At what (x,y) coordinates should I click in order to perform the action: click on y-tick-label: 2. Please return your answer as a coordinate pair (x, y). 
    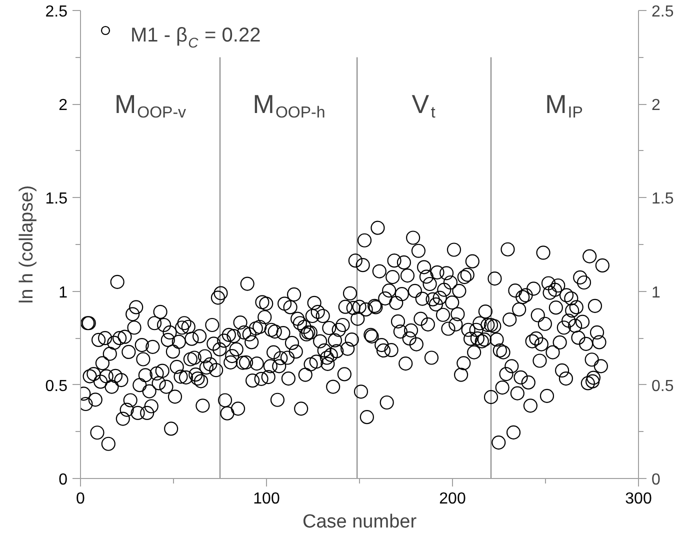
    Looking at the image, I should click on (63, 105).